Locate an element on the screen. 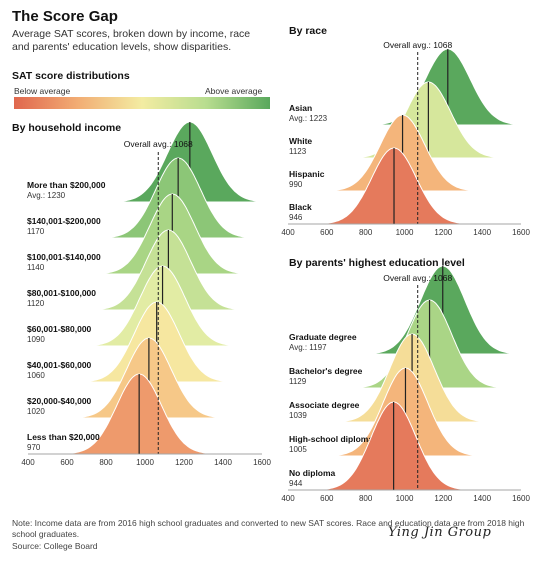 The width and height of the screenshot is (546, 561). series-value-label: 1123 is located at coordinates (298, 151).